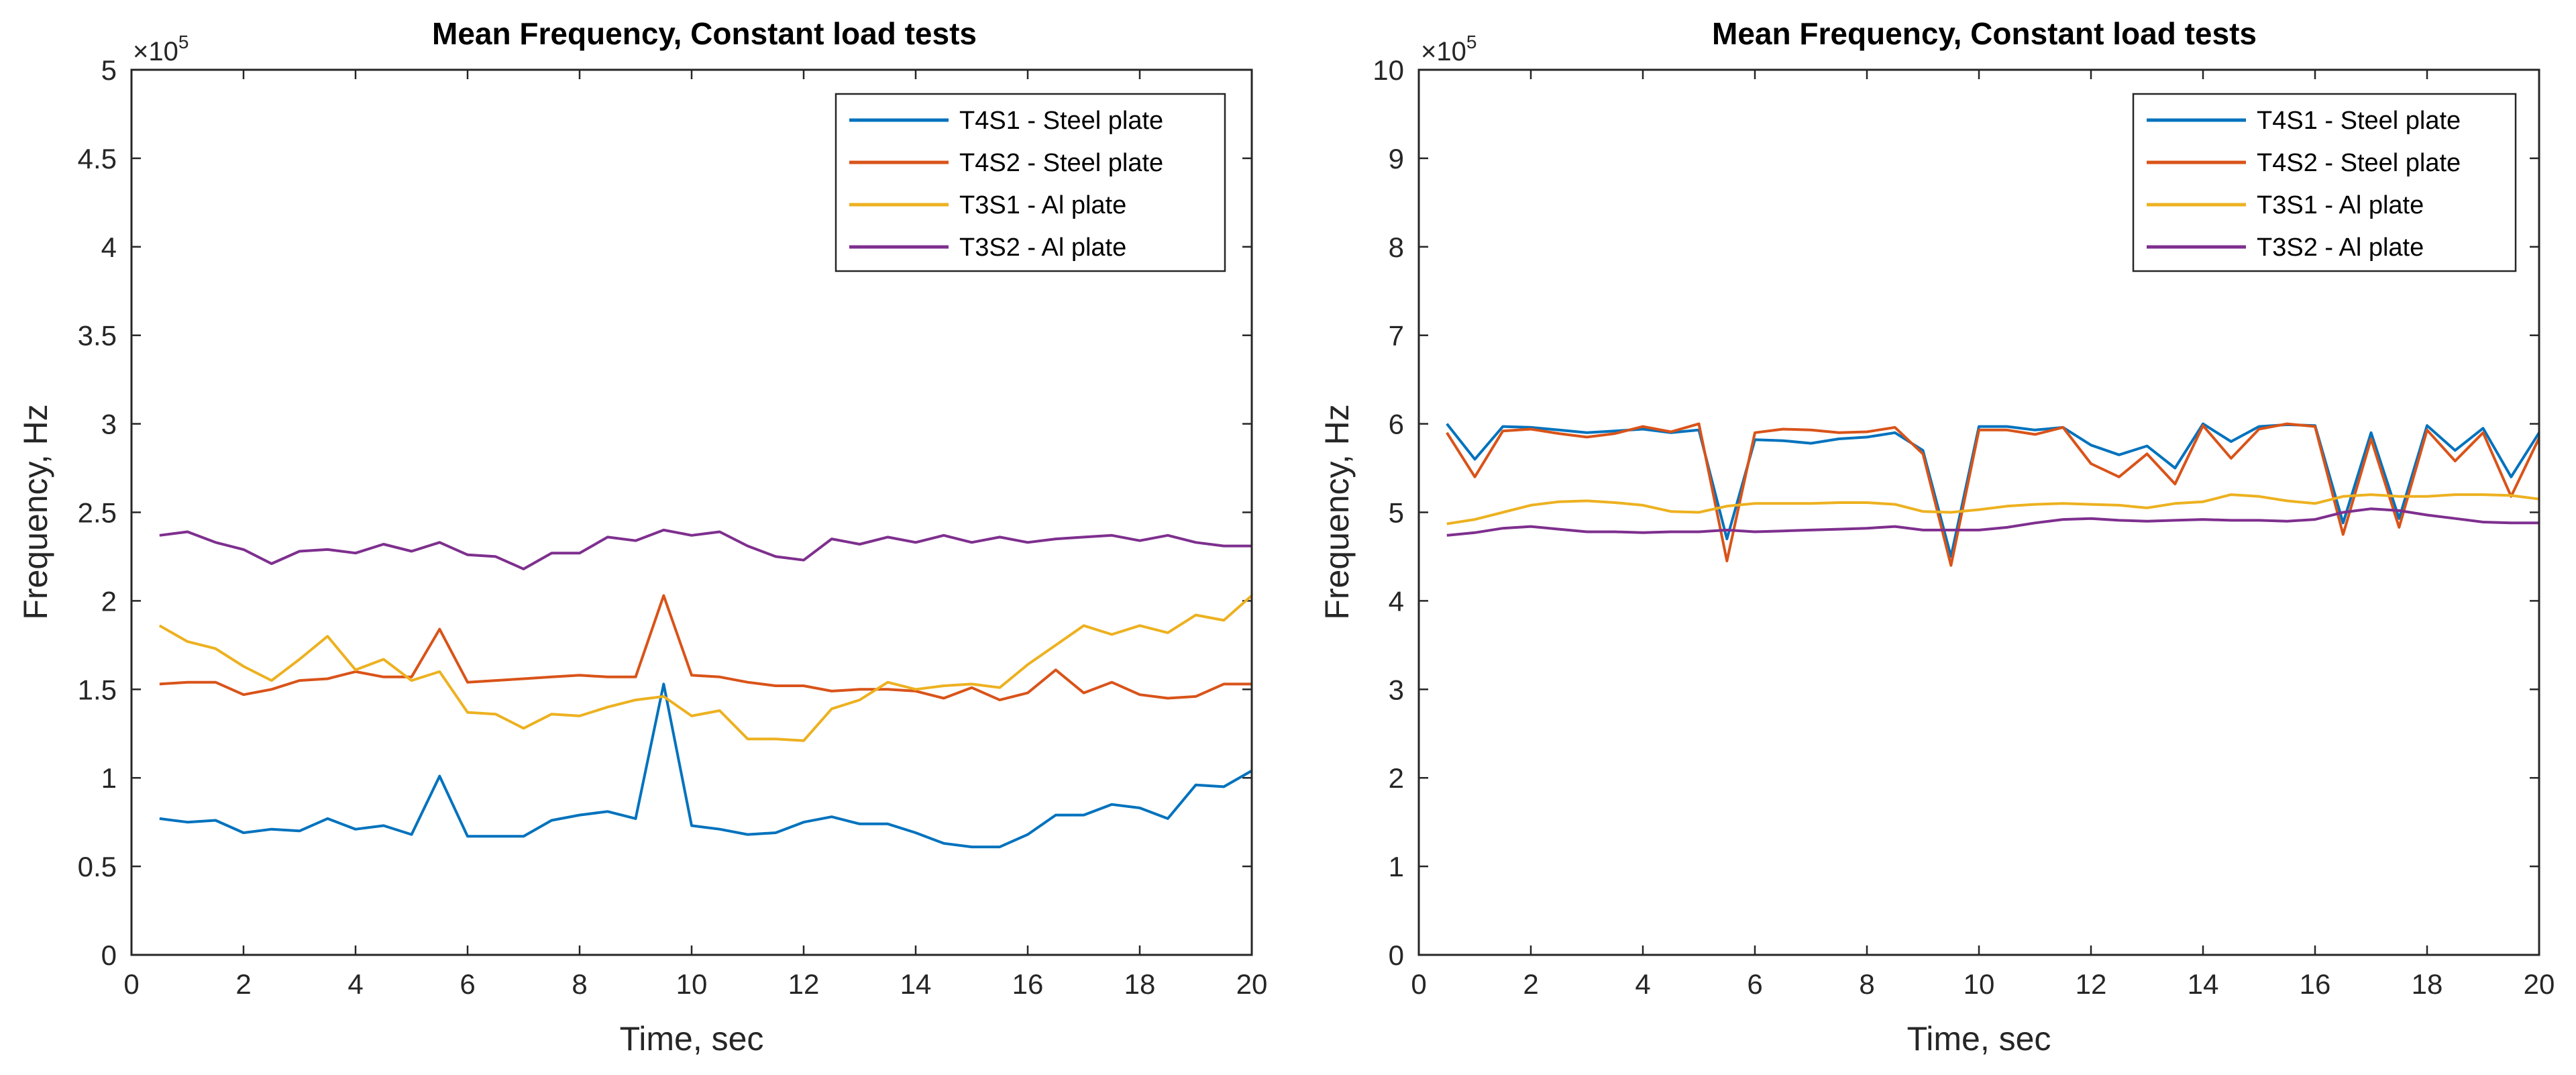 This screenshot has height=1075, width=2576. What do you see at coordinates (1396, 158) in the screenshot?
I see `y-tick-label: 9` at bounding box center [1396, 158].